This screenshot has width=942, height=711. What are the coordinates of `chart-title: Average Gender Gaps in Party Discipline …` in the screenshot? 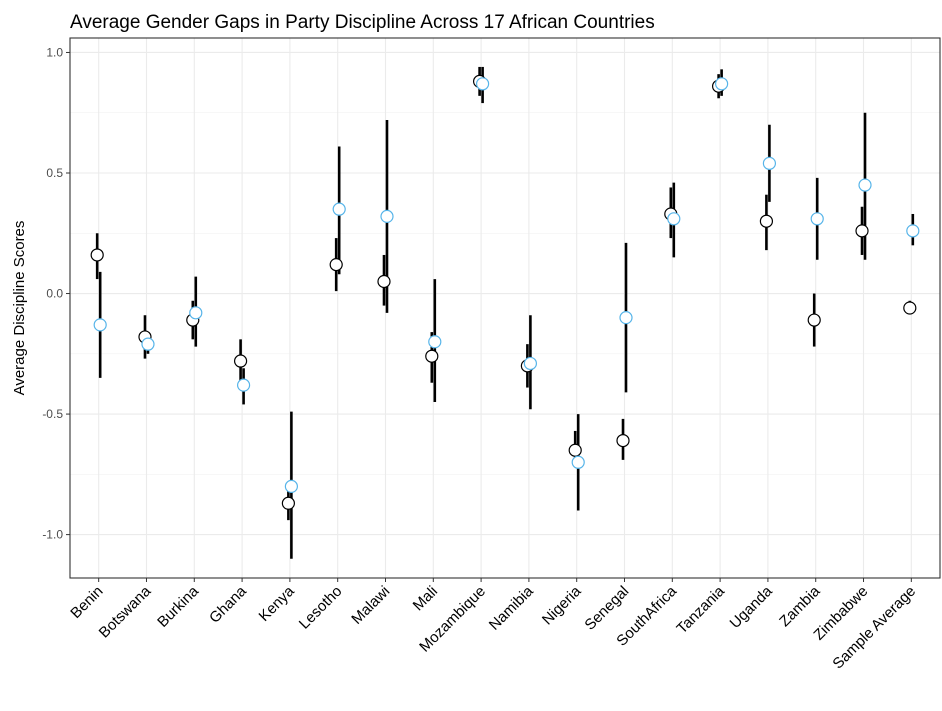 It's located at (362, 22).